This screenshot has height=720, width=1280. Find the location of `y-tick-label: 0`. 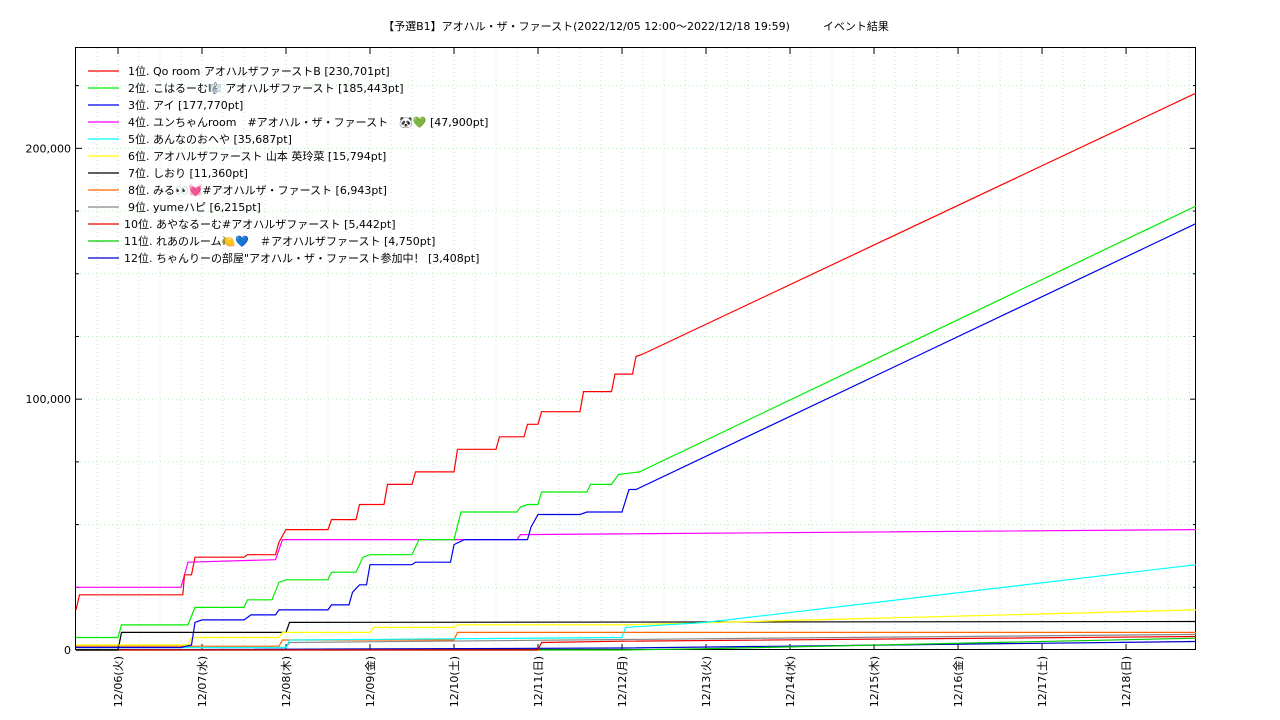

y-tick-label: 0 is located at coordinates (67, 650).